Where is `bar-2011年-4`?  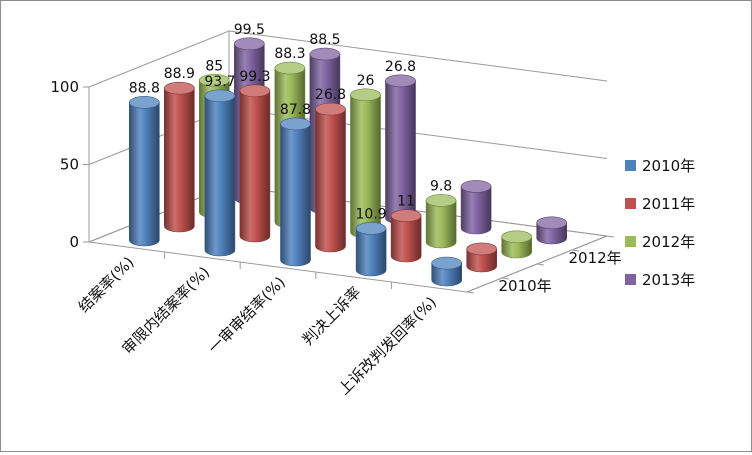 bar-2011年-4 is located at coordinates (482, 257).